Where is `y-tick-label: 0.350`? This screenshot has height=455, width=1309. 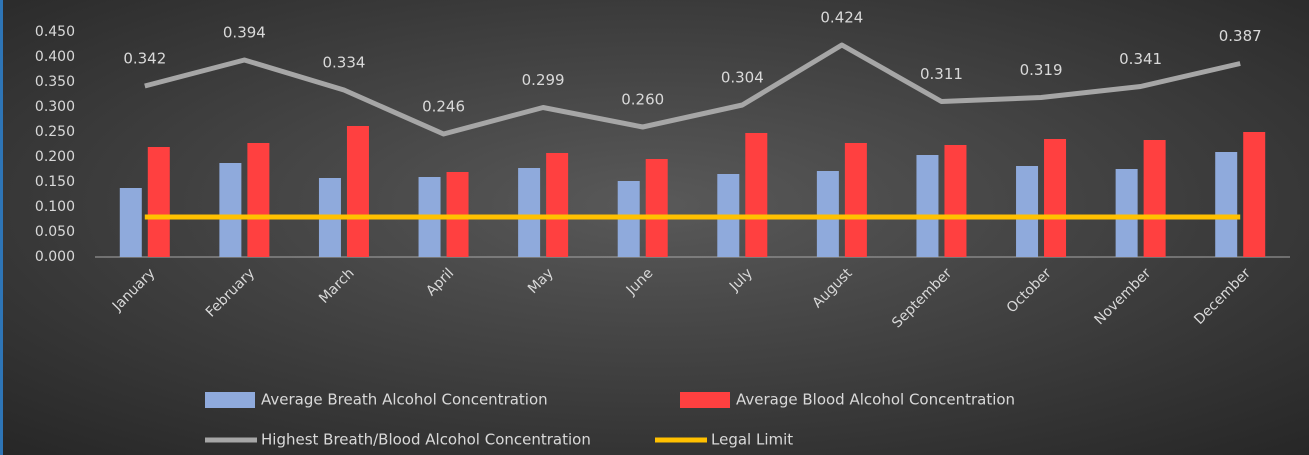
y-tick-label: 0.350 is located at coordinates (55, 82).